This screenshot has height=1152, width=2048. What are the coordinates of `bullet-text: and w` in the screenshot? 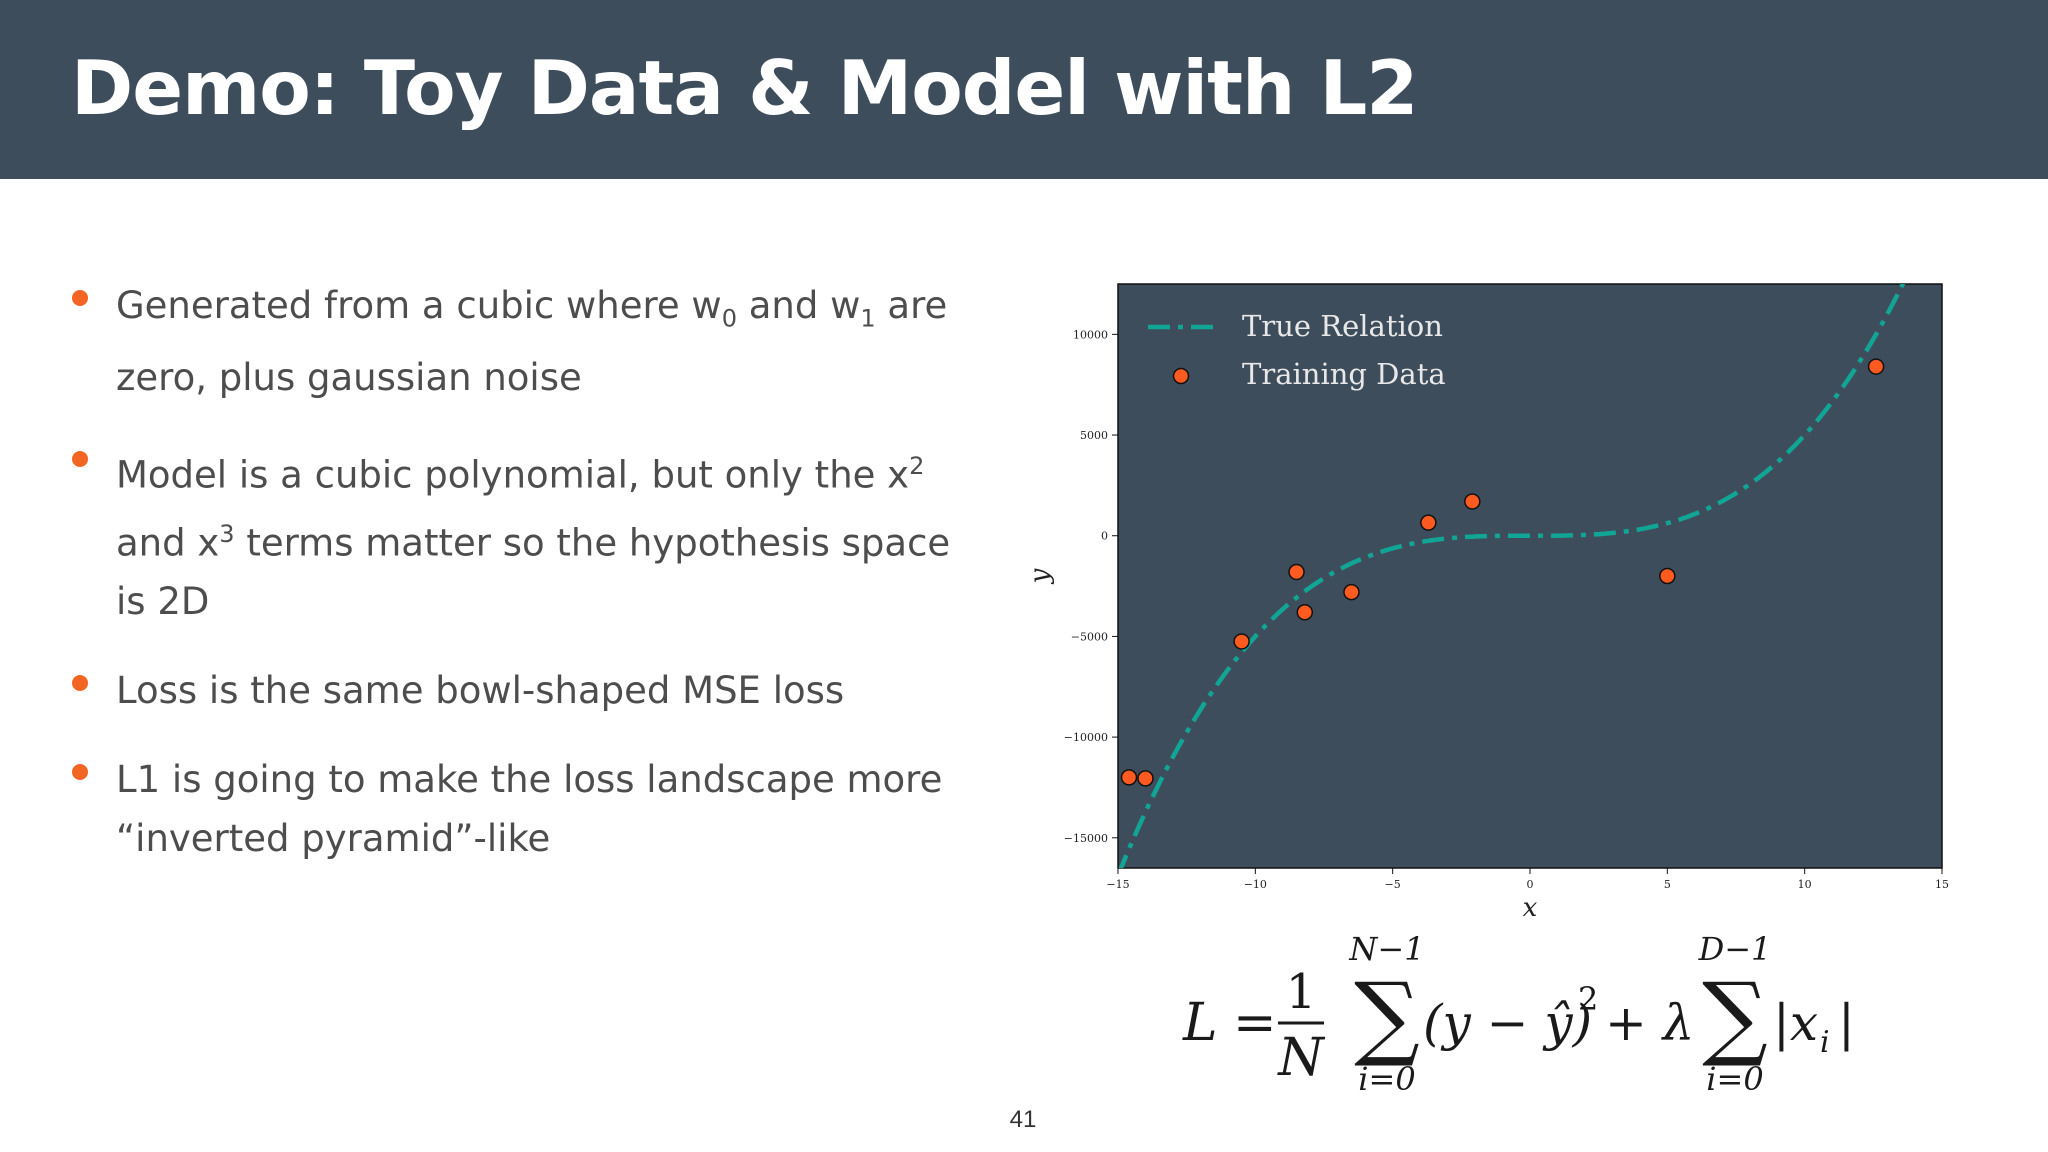 It's located at (798, 305).